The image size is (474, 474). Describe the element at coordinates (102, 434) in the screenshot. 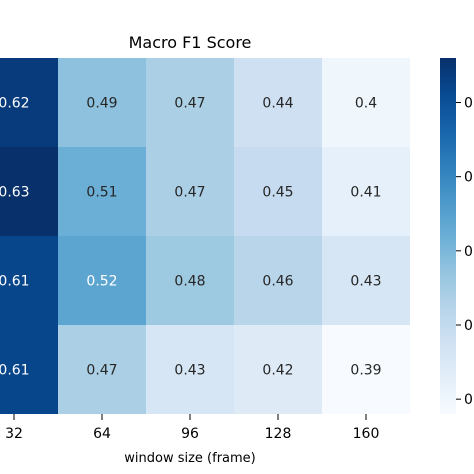

I see `x-tick-label: 64` at that location.